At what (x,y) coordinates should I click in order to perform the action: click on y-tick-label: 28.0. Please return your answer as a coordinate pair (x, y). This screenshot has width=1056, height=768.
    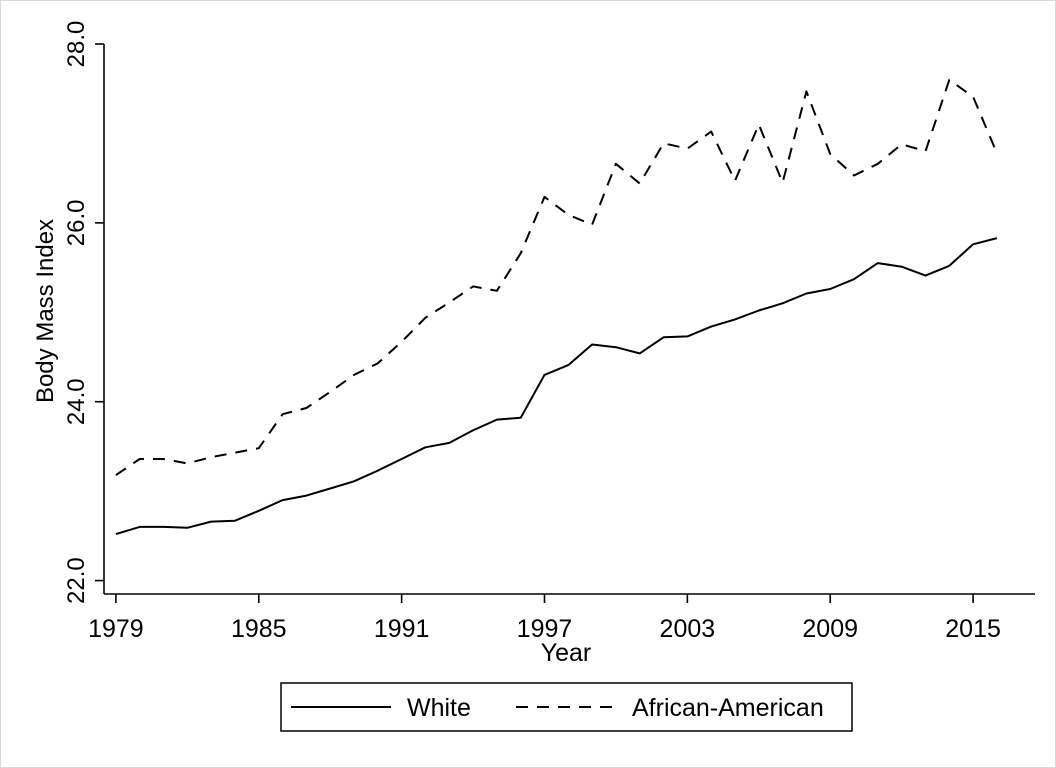
    Looking at the image, I should click on (76, 44).